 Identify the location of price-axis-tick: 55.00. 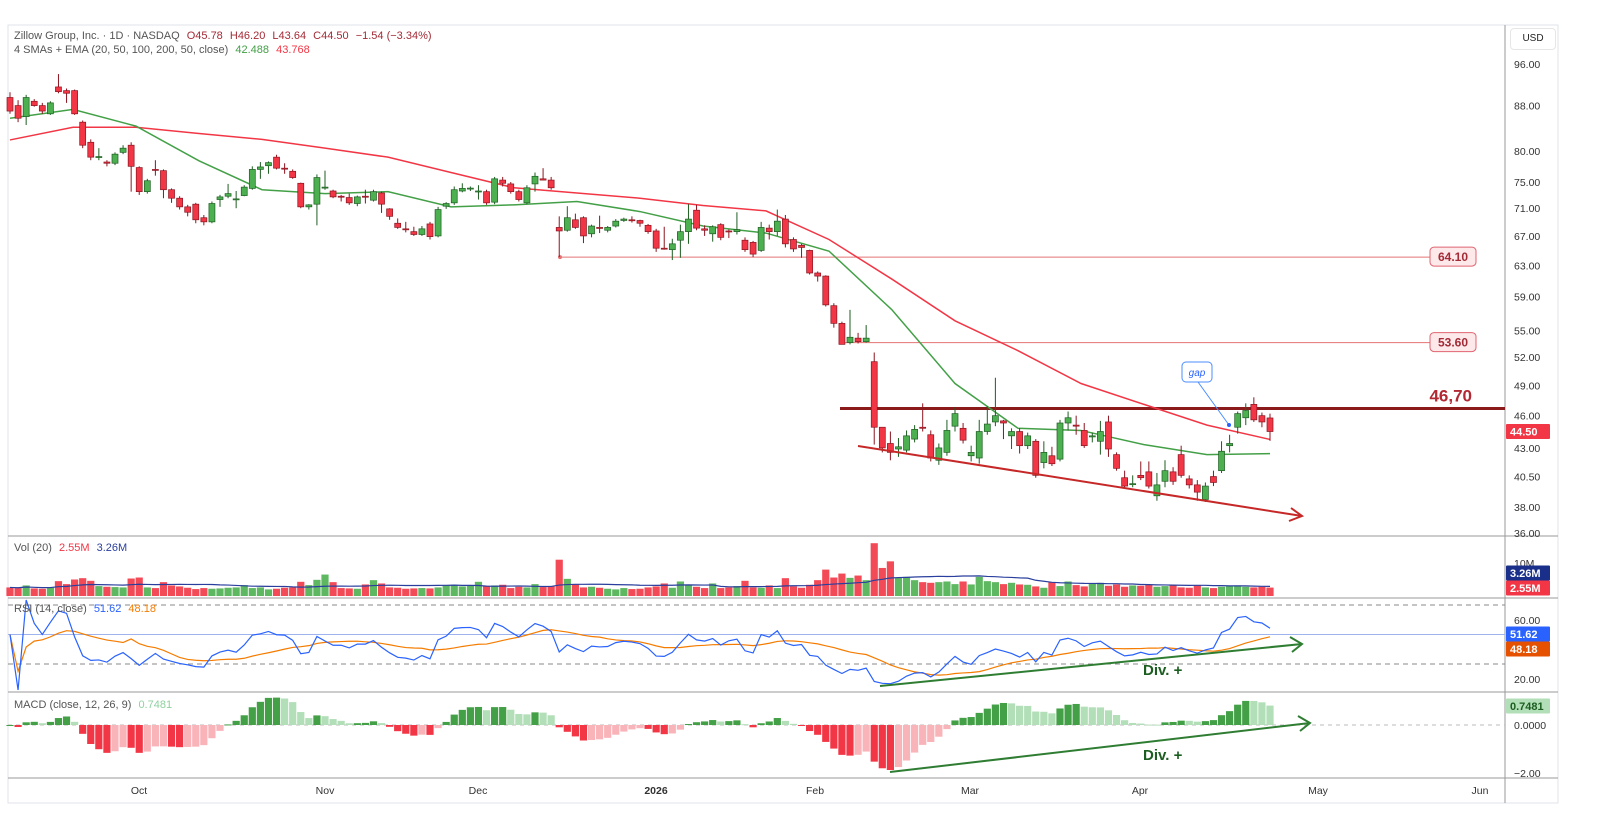
(1527, 331).